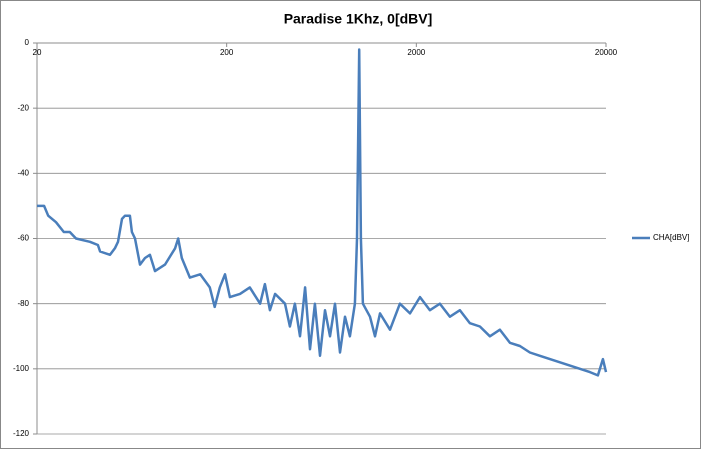  Describe the element at coordinates (227, 52) in the screenshot. I see `x-tick-label: 200` at that location.